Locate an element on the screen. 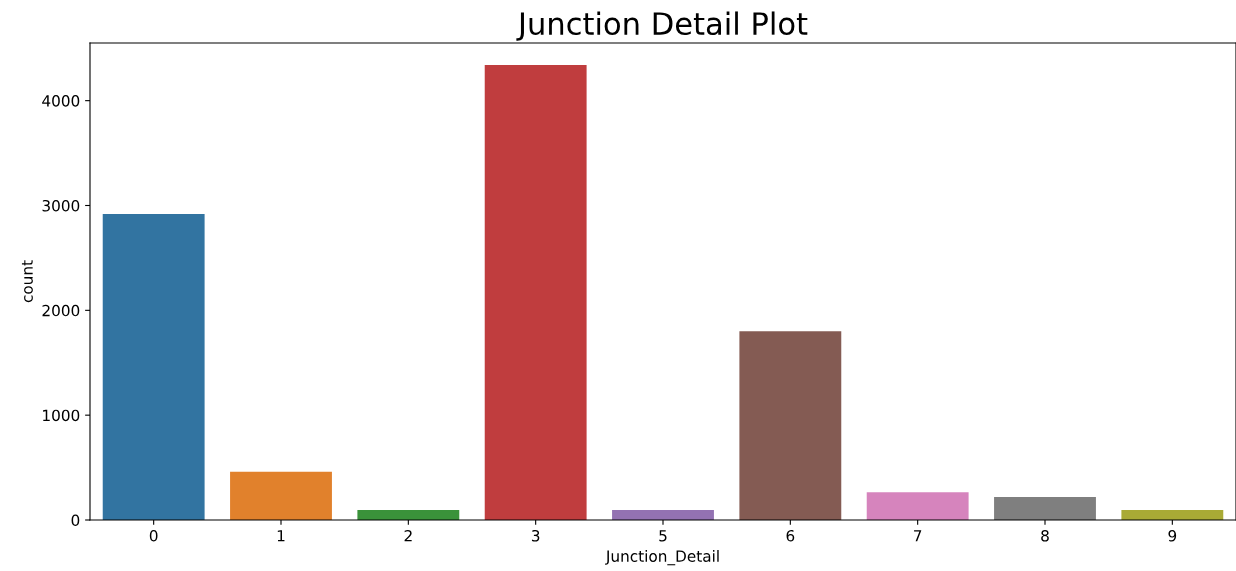 The width and height of the screenshot is (1236, 571). y-tick-label: 2000 is located at coordinates (61, 310).